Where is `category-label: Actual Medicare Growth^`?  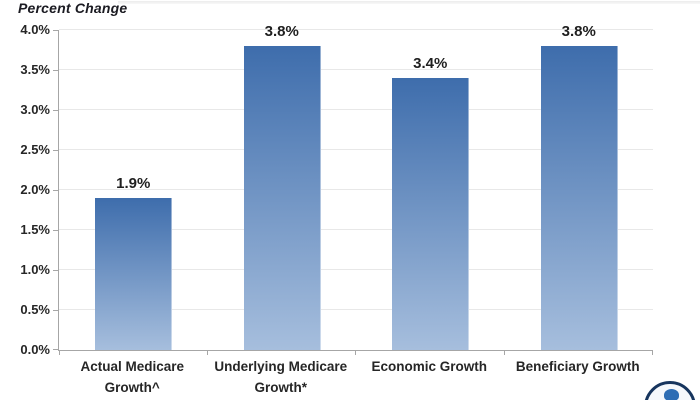
category-label: Actual Medicare Growth^ is located at coordinates (132, 377).